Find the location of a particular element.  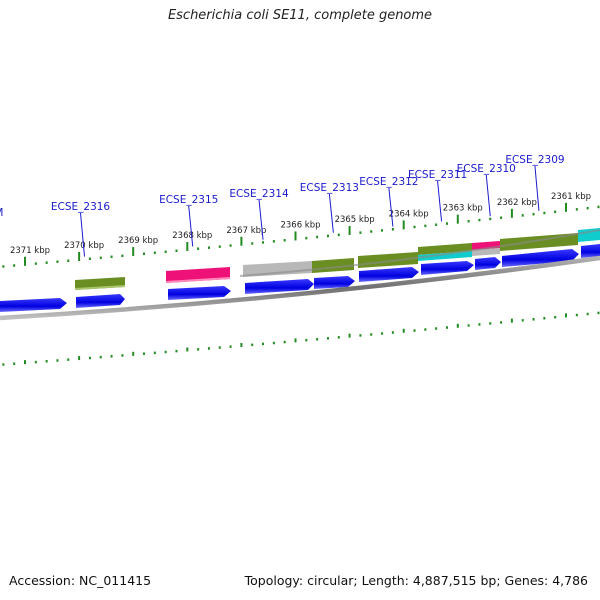

scale-tick-label: 2361 kbp is located at coordinates (571, 197).